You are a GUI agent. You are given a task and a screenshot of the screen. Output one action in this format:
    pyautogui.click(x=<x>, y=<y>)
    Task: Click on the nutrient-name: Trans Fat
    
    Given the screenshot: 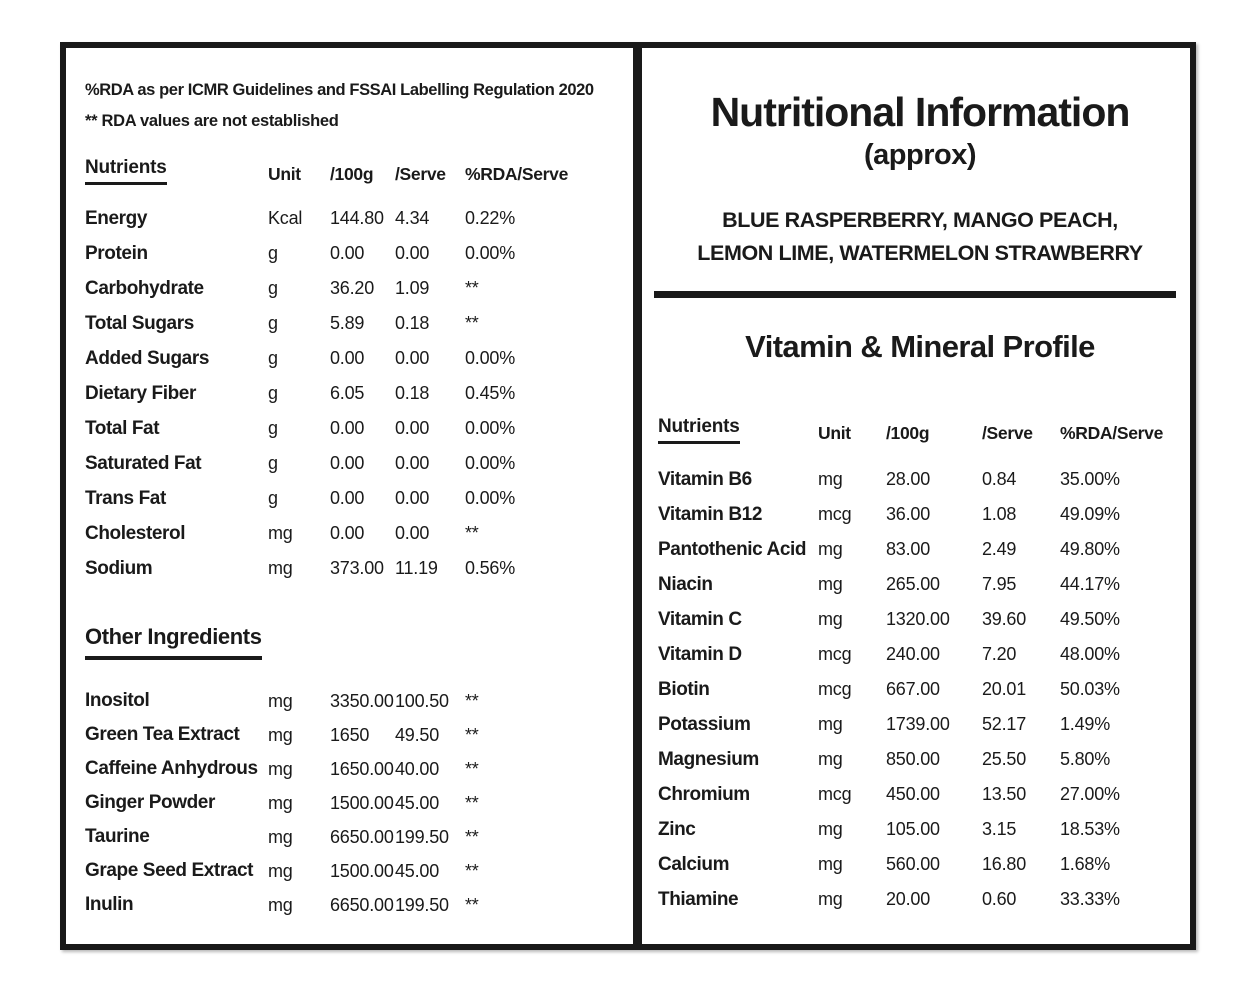 What is the action you would take?
    pyautogui.click(x=125, y=498)
    